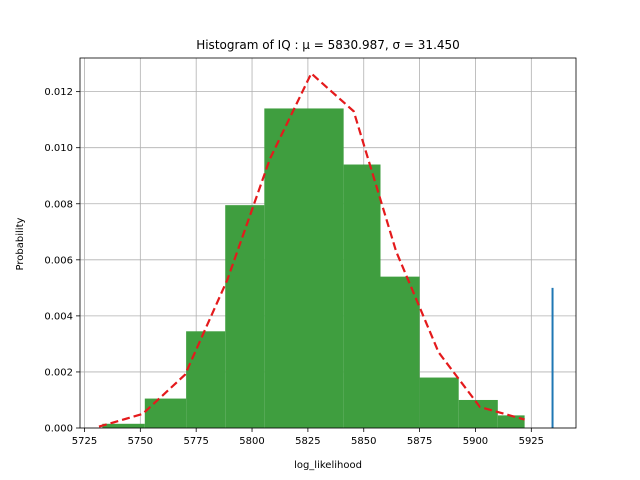 This screenshot has width=640, height=480. What do you see at coordinates (307, 441) in the screenshot?
I see `x-tick-label: 5825` at bounding box center [307, 441].